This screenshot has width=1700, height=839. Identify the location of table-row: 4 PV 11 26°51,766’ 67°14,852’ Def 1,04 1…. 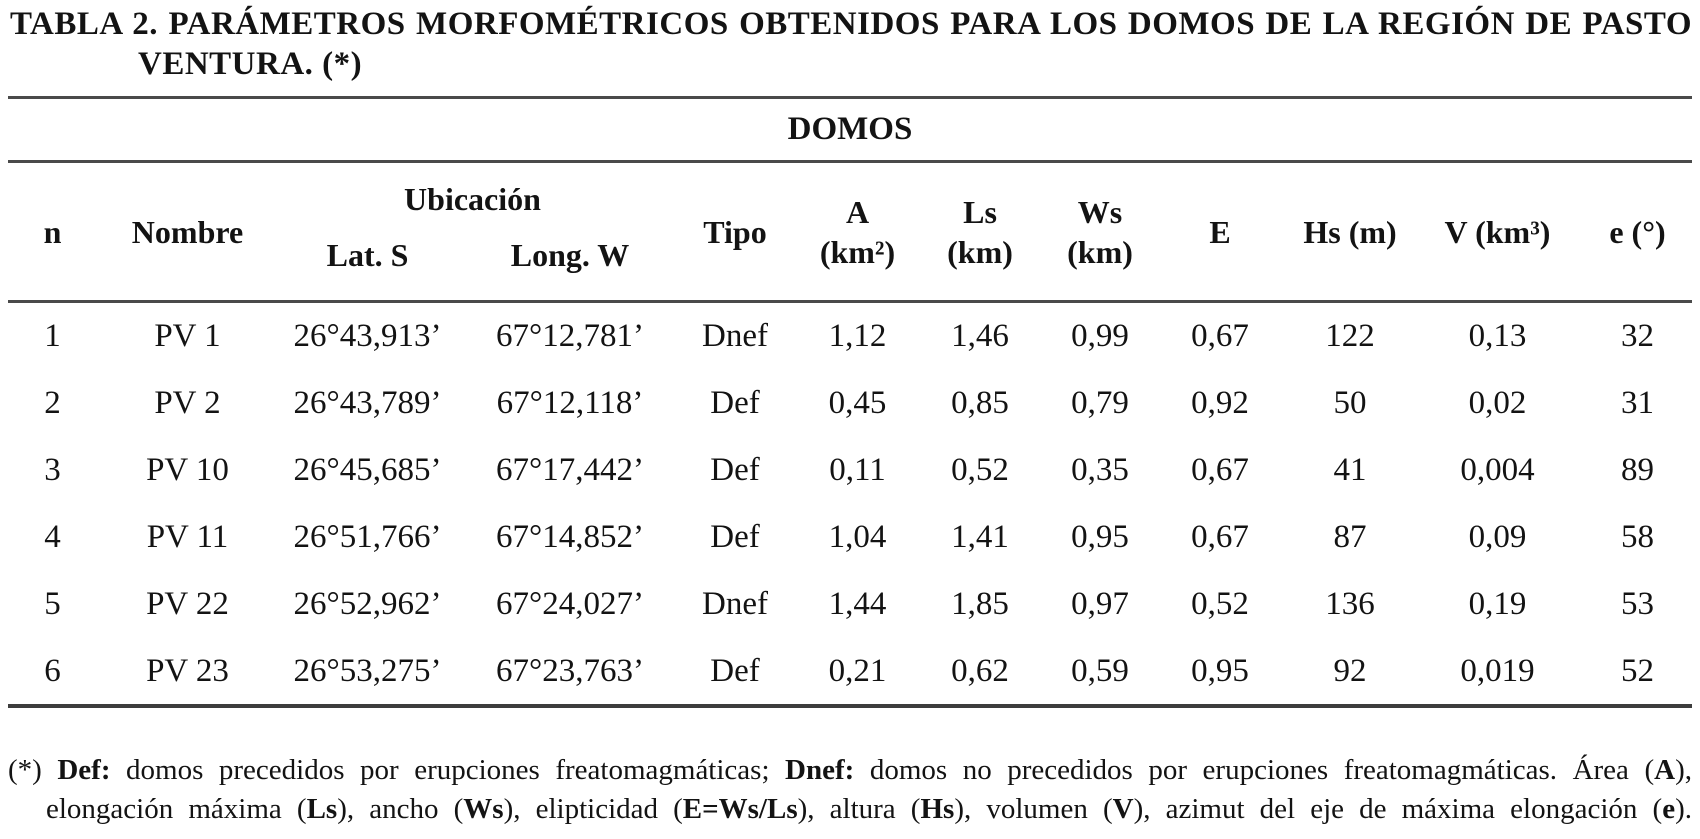
(850, 537).